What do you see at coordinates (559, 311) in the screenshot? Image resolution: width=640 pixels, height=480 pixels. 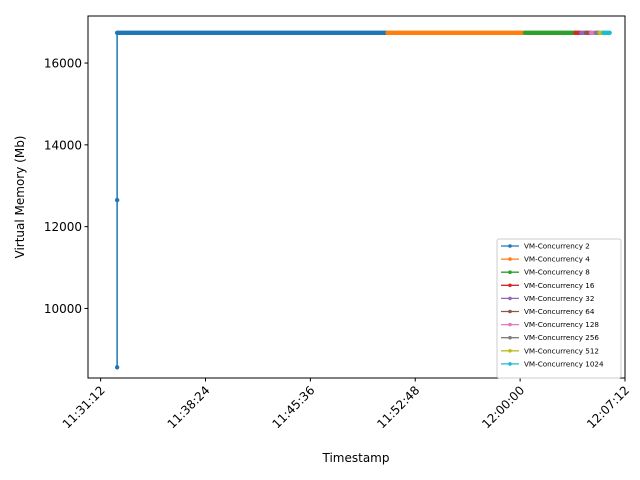 I see `legend-entry-label: VM-Concurrency 64` at bounding box center [559, 311].